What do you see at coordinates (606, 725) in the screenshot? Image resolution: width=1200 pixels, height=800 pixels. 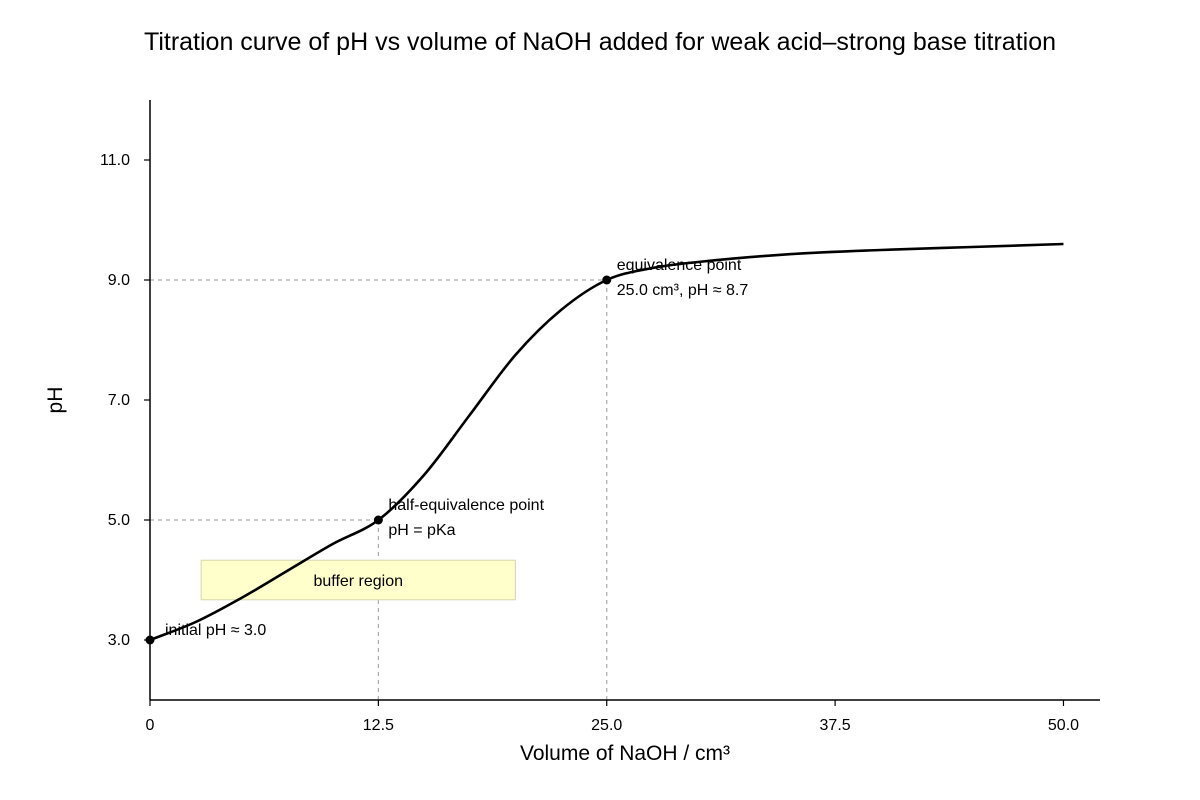 I see `x-tick-label: 25.0` at bounding box center [606, 725].